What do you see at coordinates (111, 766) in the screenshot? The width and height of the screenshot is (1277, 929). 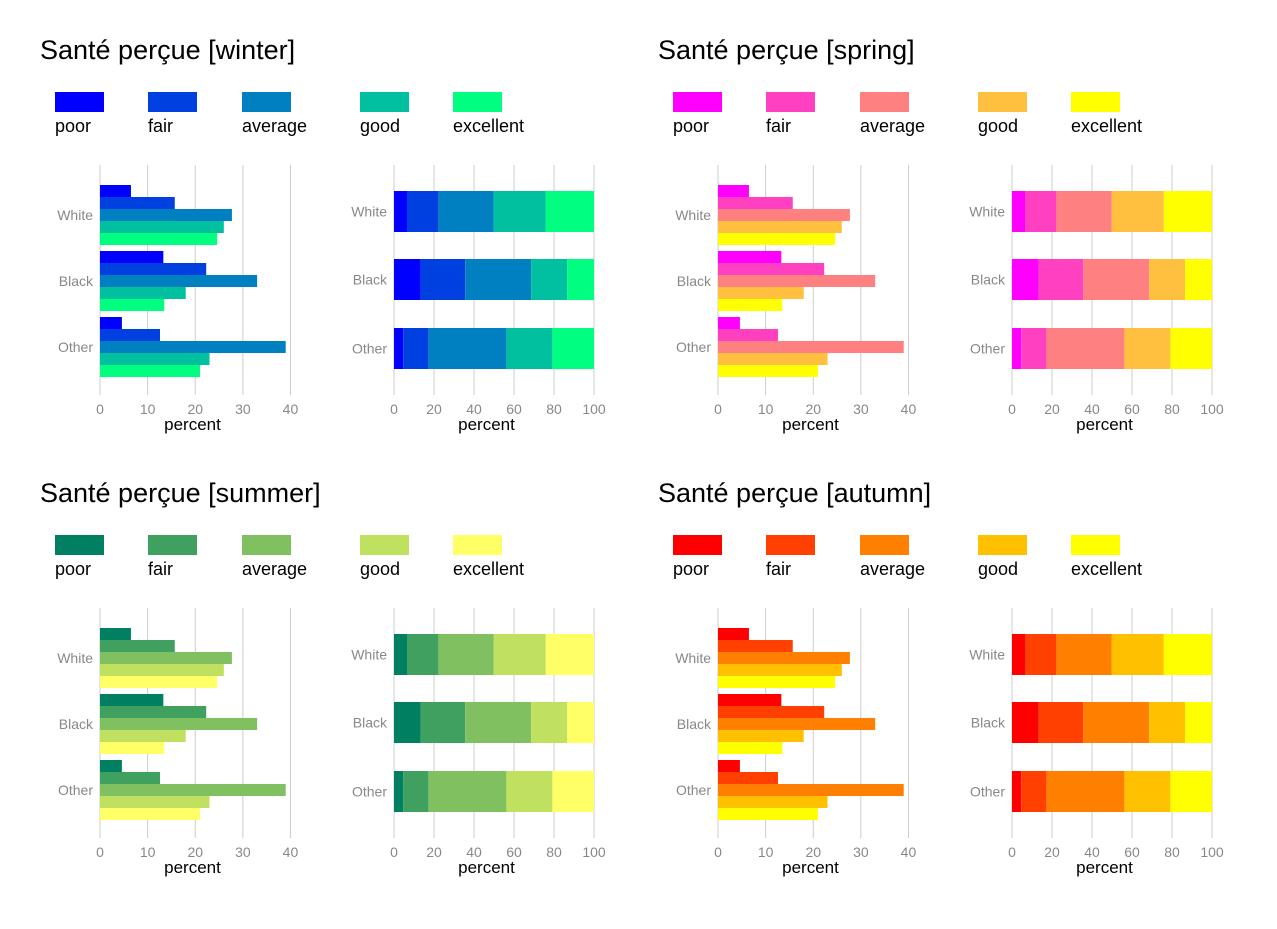 I see `bar-other-poor` at bounding box center [111, 766].